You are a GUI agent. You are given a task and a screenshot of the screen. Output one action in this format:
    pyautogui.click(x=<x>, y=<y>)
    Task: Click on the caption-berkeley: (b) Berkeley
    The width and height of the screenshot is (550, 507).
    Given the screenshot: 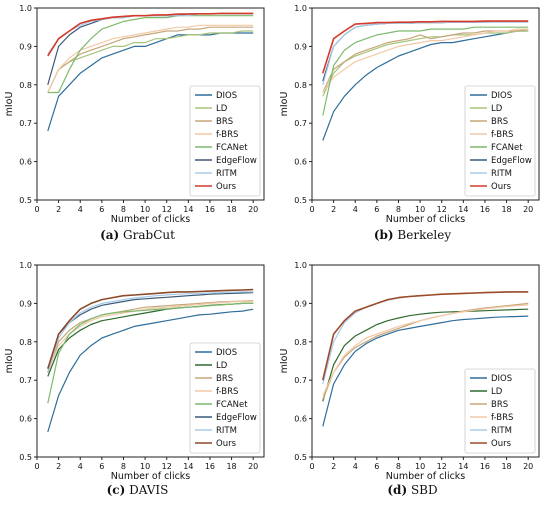 What is the action you would take?
    pyautogui.click(x=412, y=235)
    